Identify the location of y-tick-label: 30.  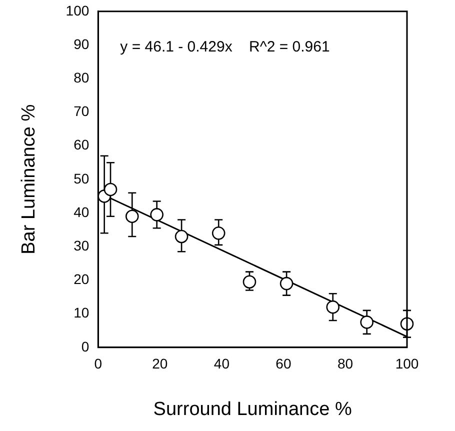
(82, 245).